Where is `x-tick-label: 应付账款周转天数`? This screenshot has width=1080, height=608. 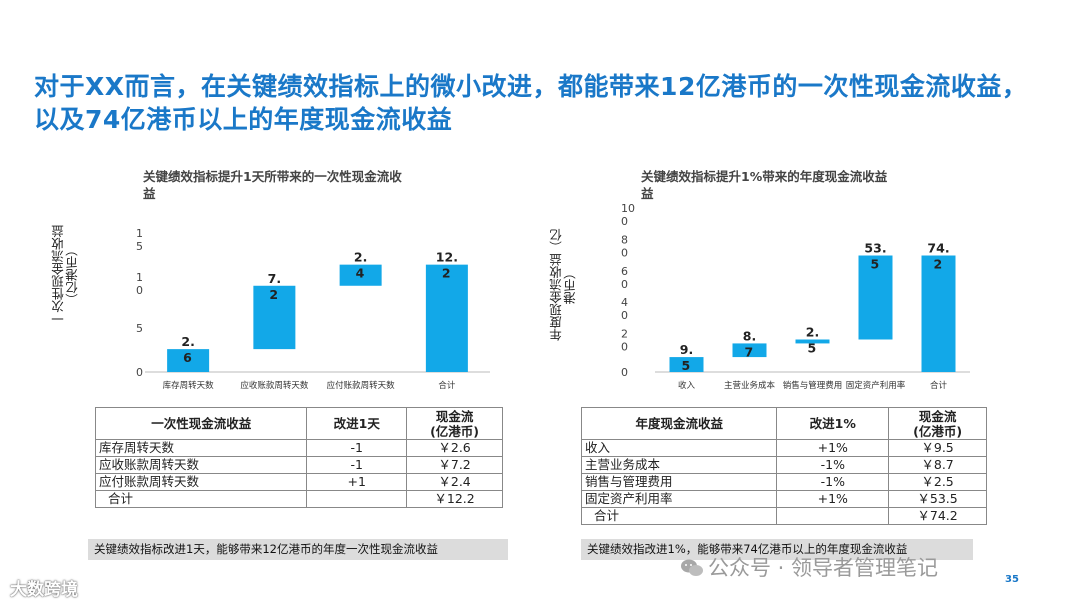 x-tick-label: 应付账款周转天数 is located at coordinates (361, 385).